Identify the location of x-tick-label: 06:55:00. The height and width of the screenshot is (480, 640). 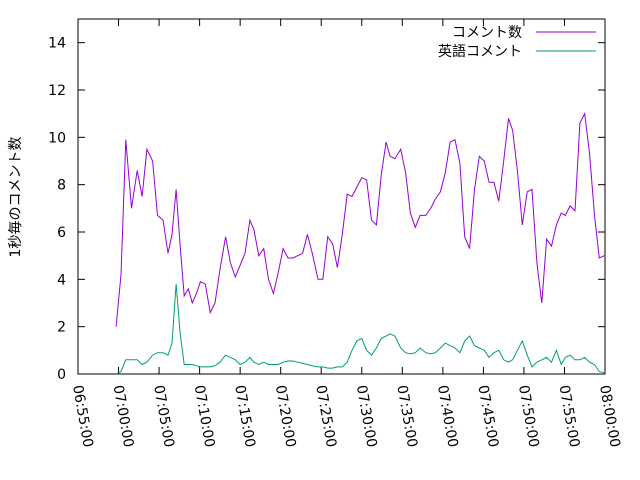
(82, 416).